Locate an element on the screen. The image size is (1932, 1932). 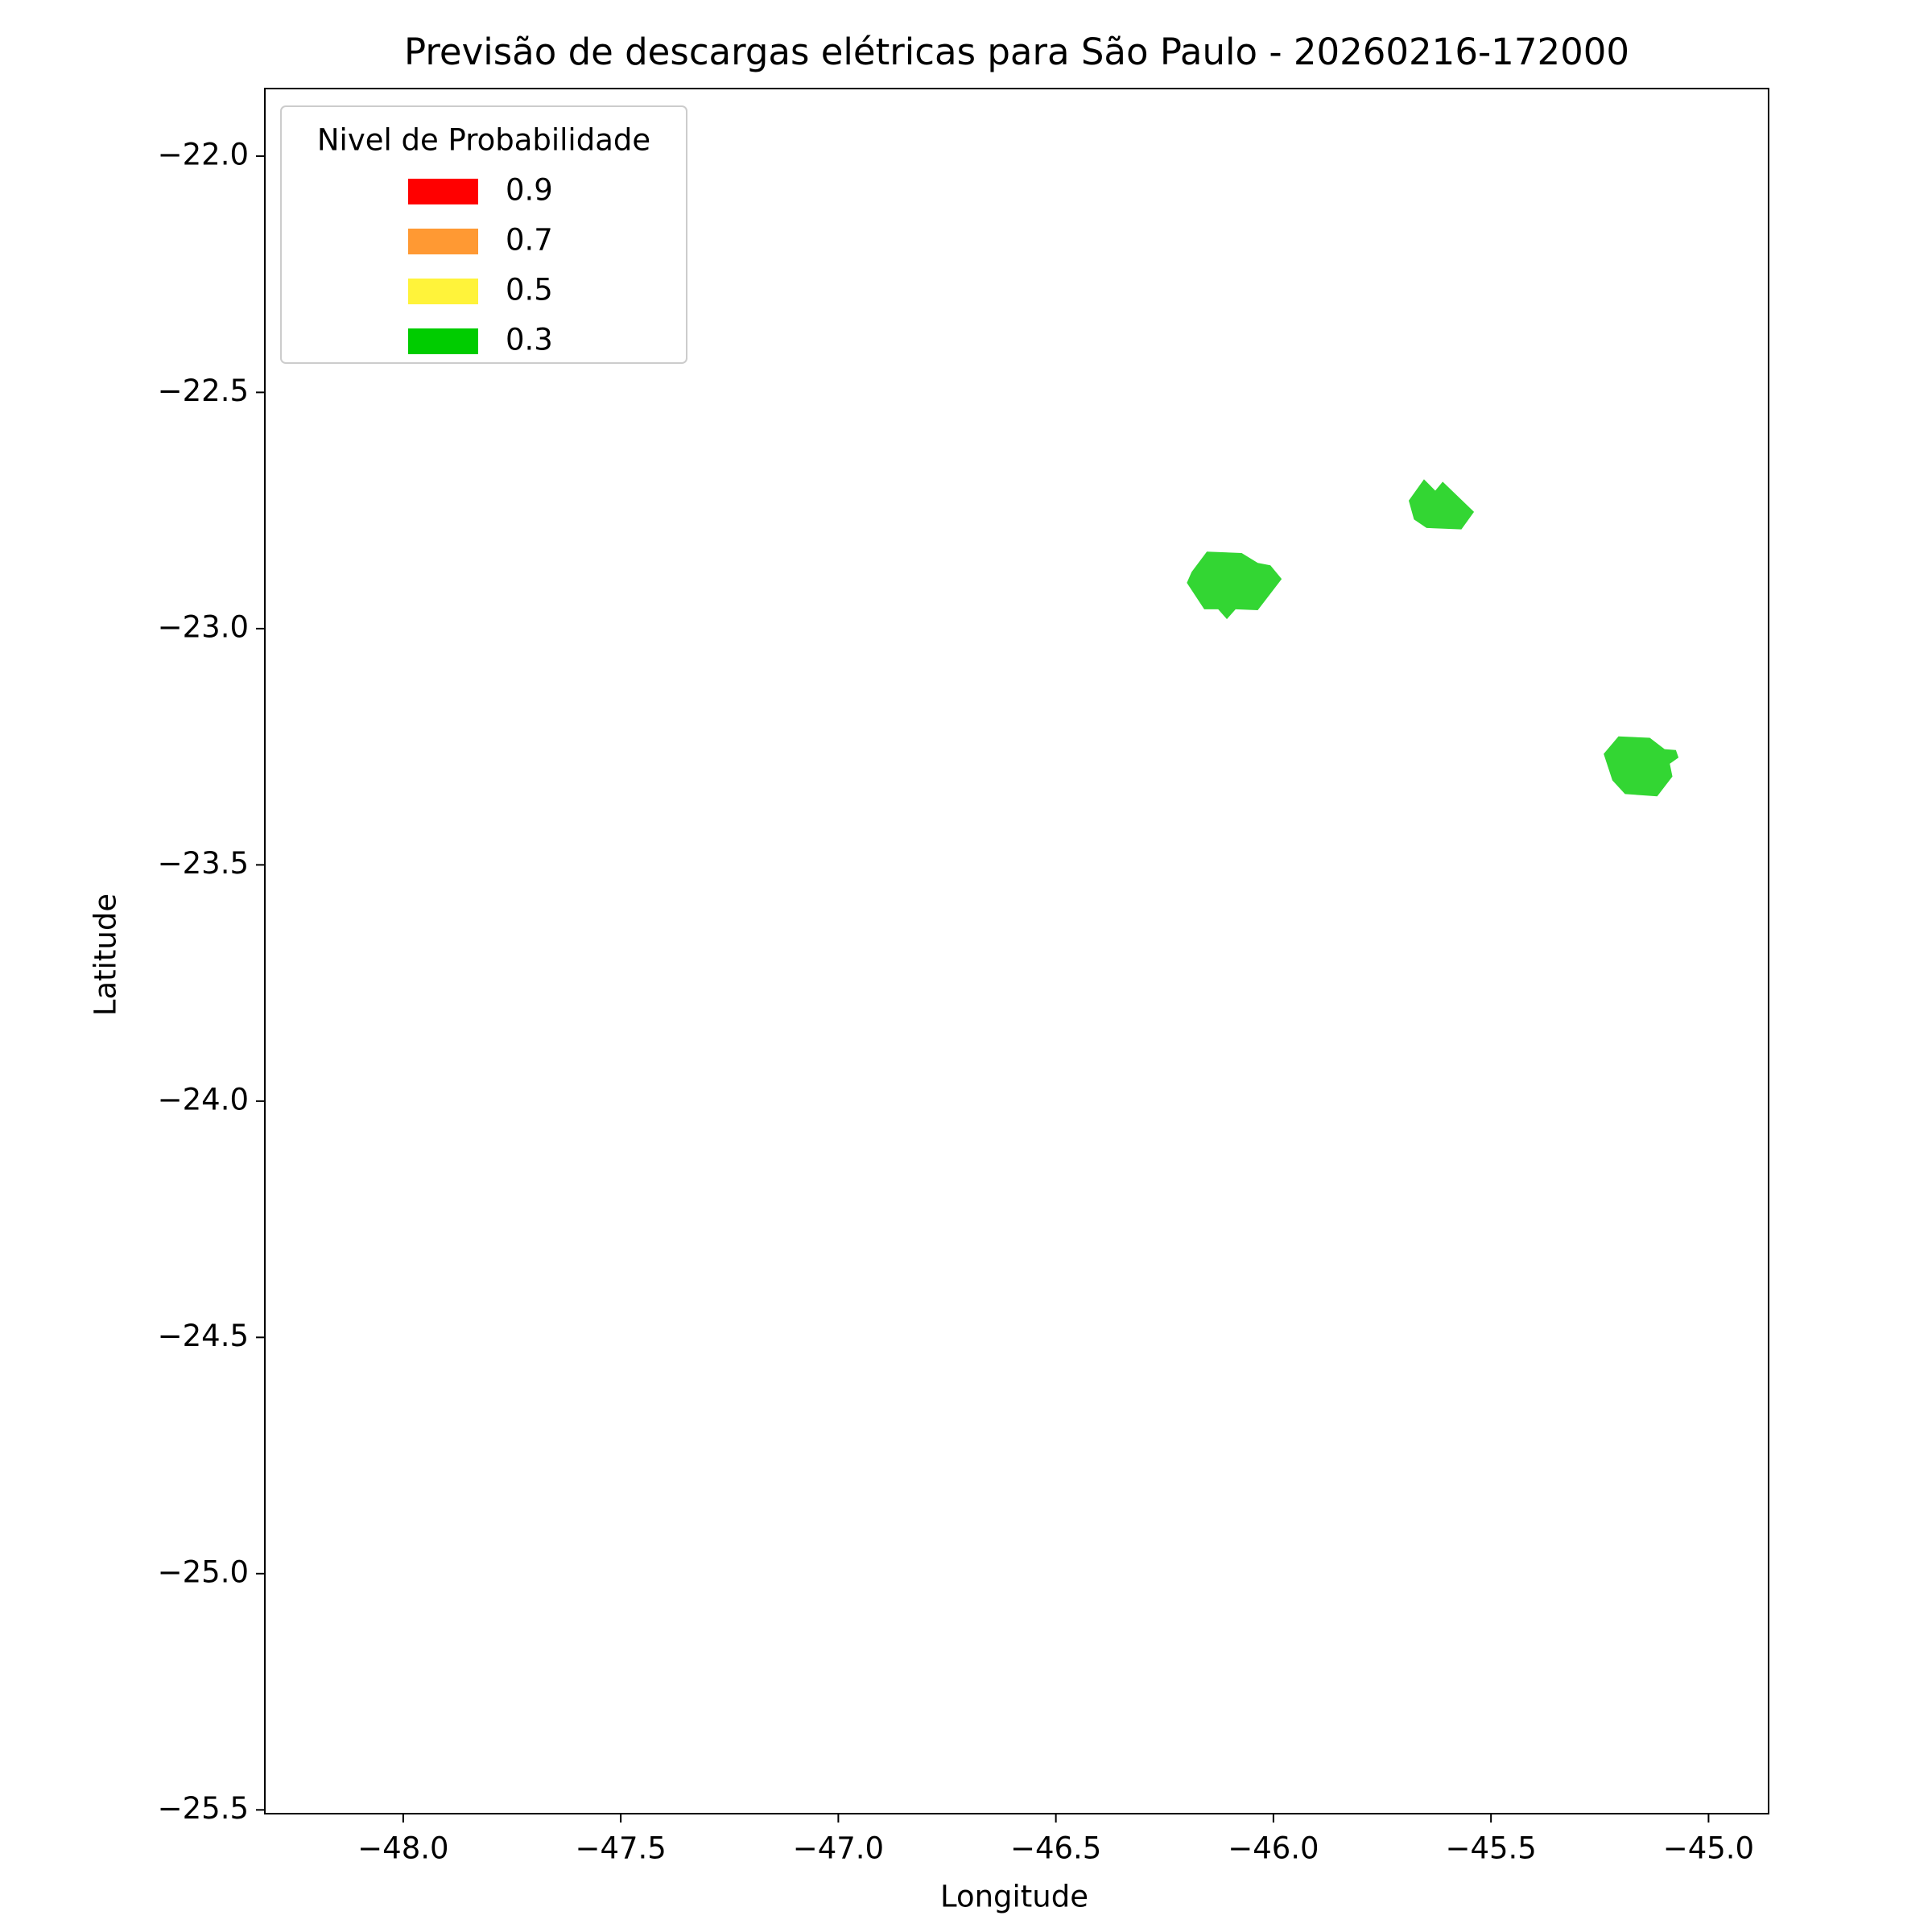
legend-box is located at coordinates (483, 234).